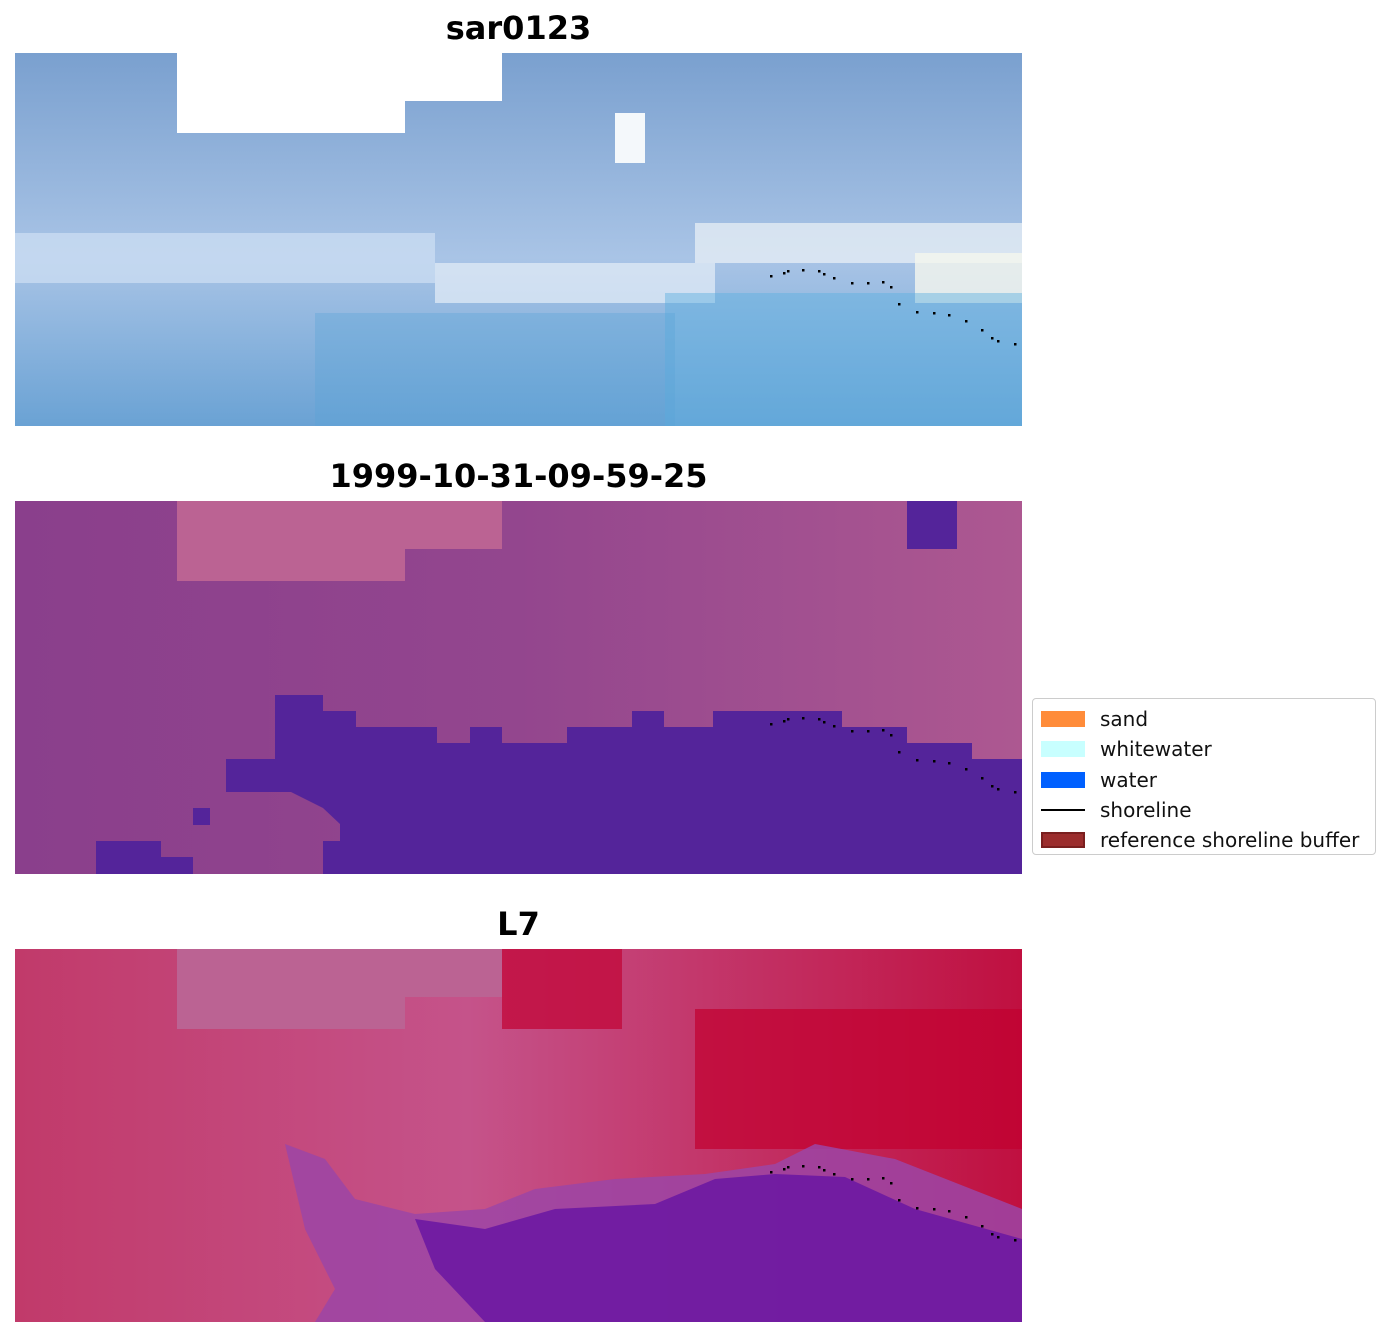 The height and width of the screenshot is (1337, 1392). I want to click on legend-item-reference-shoreline-buffer: reference shoreline buffer, so click(1204, 840).